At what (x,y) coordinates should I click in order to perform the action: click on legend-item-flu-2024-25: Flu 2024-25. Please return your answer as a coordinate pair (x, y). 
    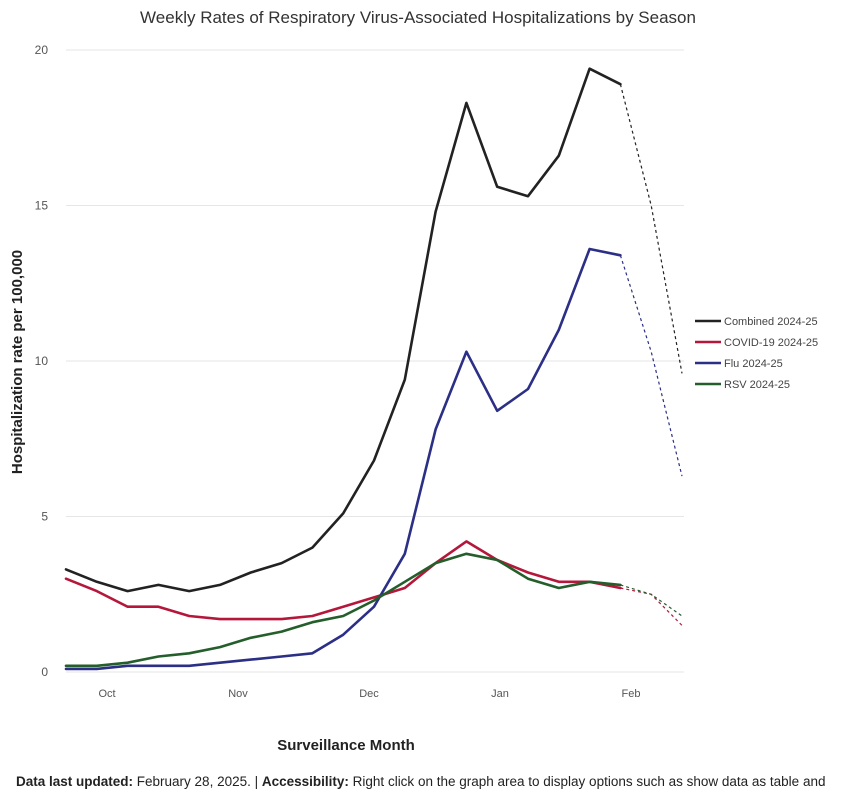
    Looking at the image, I should click on (753, 364).